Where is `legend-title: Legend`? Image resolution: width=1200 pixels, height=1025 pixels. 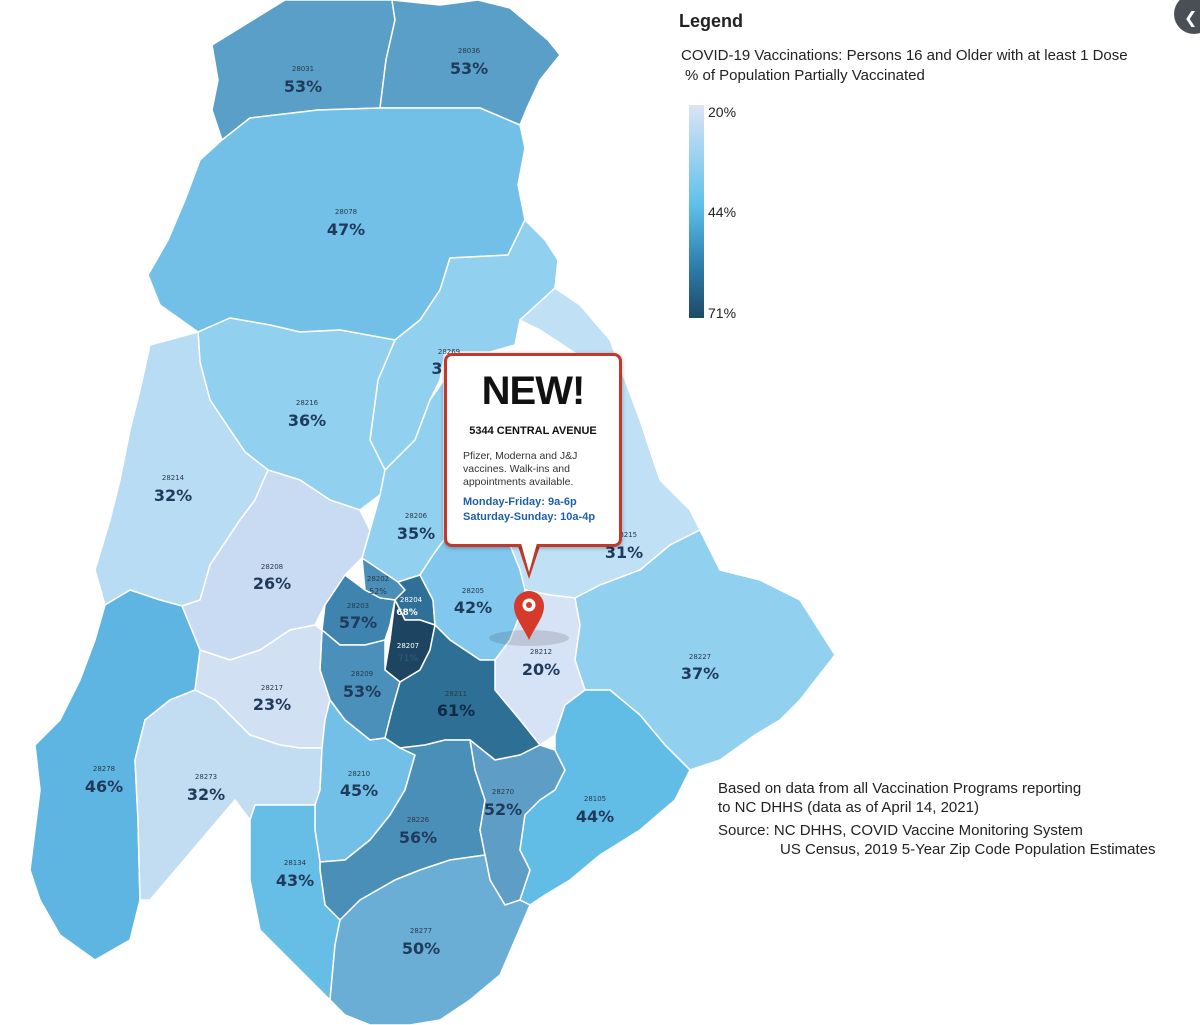 legend-title: Legend is located at coordinates (711, 21).